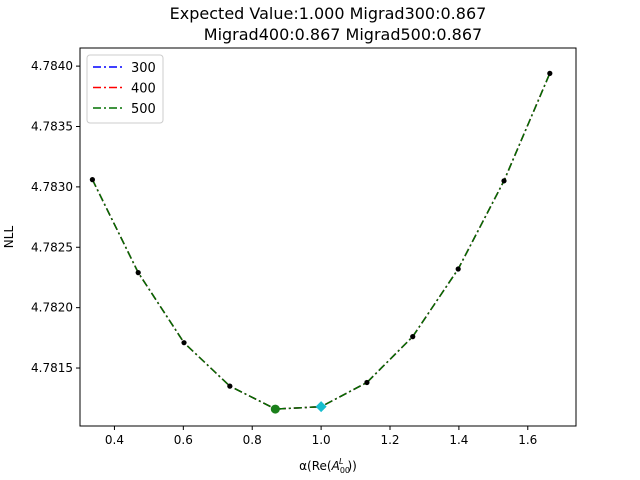 The width and height of the screenshot is (640, 480). I want to click on x-axis-label-suffix: )), so click(351, 466).